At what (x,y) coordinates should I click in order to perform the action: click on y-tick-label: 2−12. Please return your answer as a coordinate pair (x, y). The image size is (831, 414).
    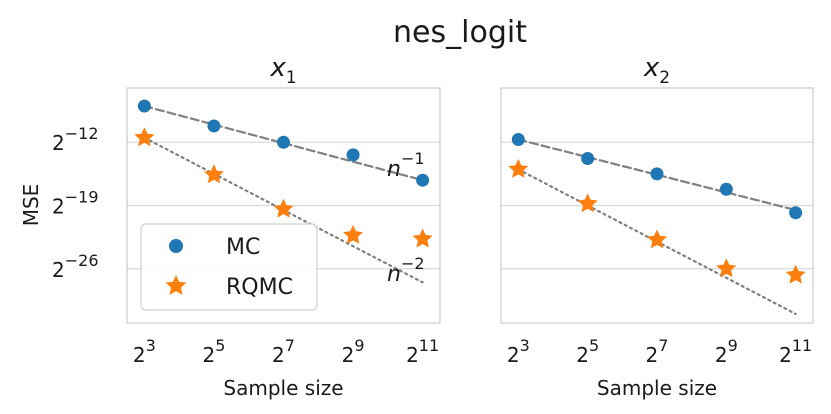
    Looking at the image, I should click on (75, 139).